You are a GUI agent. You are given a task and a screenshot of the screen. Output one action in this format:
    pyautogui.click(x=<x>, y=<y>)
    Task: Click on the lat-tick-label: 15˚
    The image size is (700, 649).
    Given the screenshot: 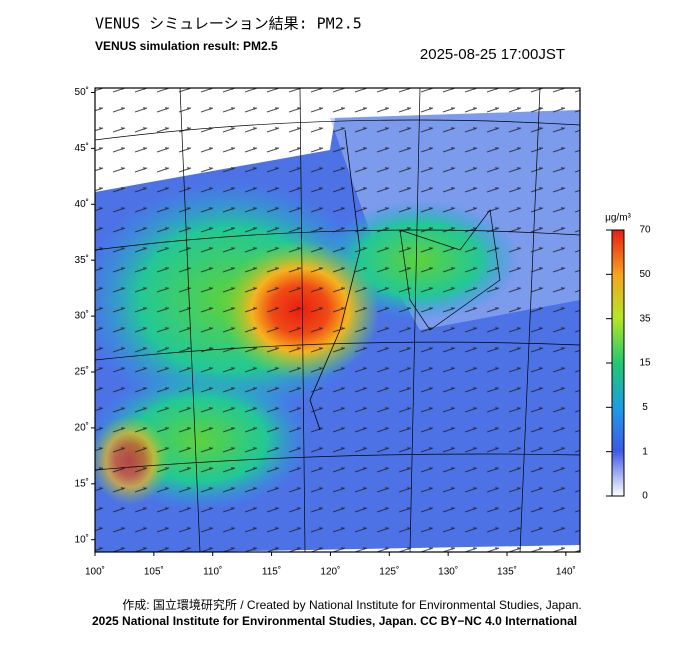 What is the action you would take?
    pyautogui.click(x=82, y=483)
    